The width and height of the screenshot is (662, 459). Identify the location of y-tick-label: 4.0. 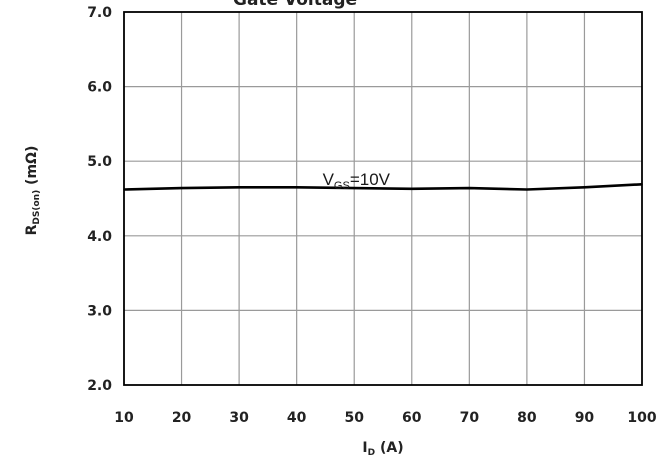
(99, 237).